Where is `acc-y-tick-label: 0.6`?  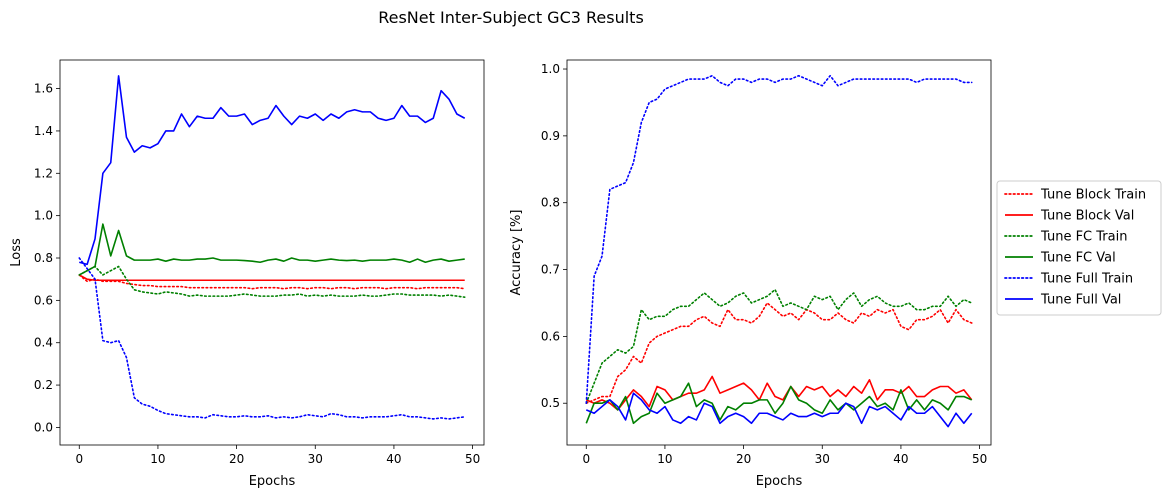
acc-y-tick-label: 0.6 is located at coordinates (550, 336).